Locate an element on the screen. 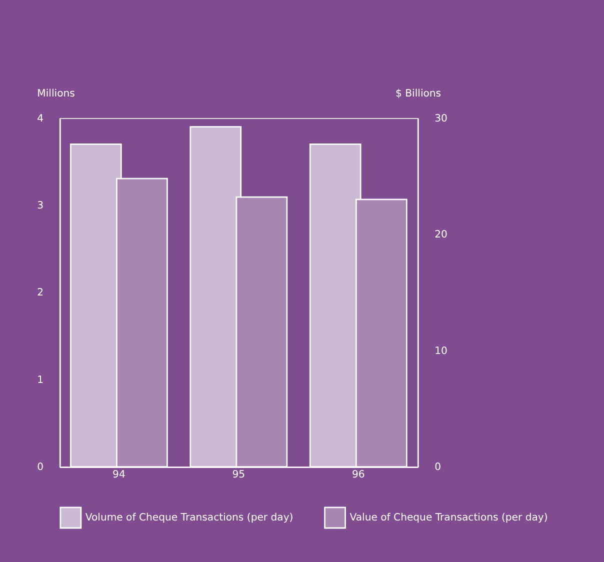  legend-label: Volume of Cheque Transactions (per day) is located at coordinates (189, 518).